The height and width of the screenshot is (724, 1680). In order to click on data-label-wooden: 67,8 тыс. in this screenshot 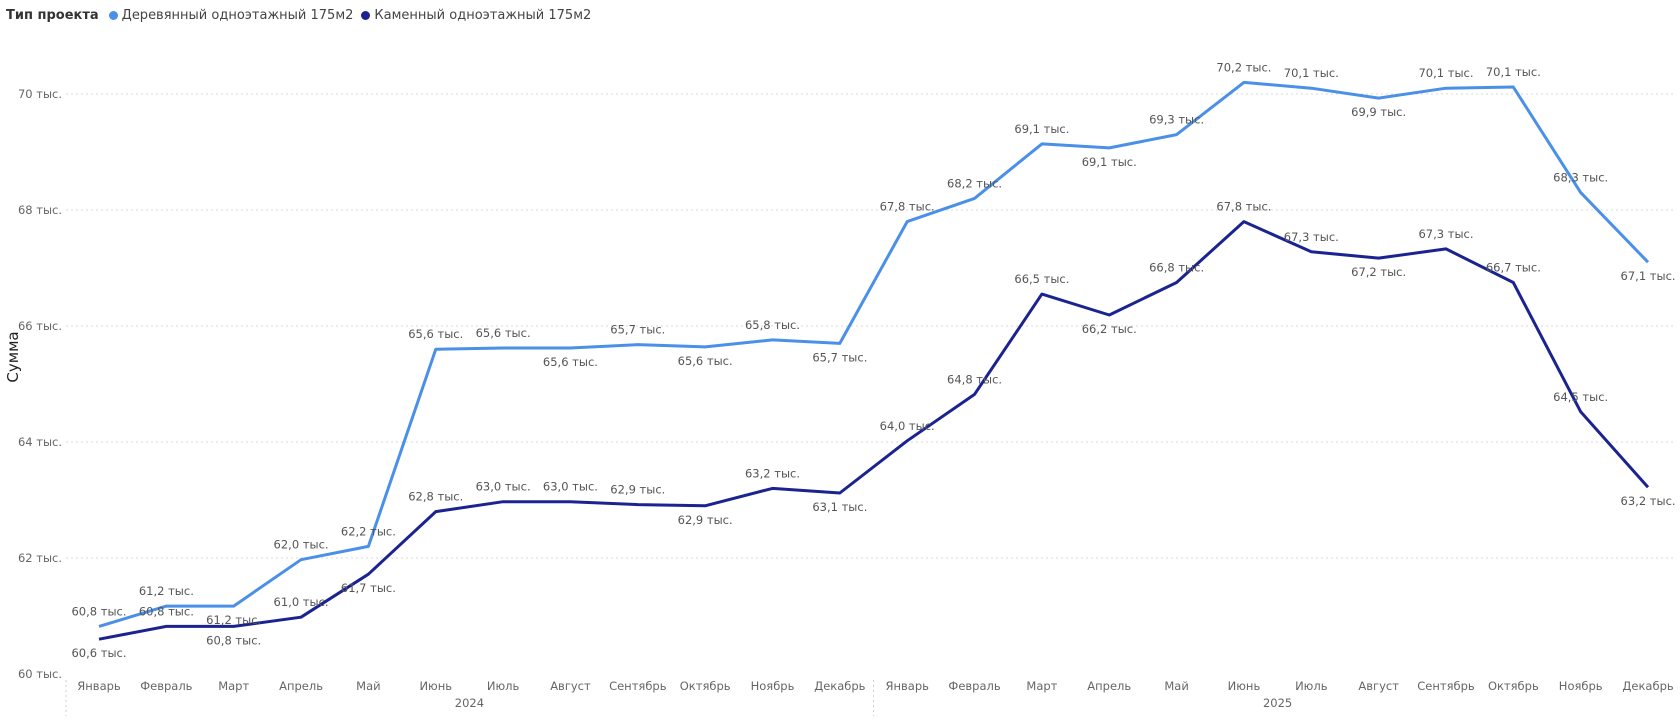, I will do `click(907, 207)`.